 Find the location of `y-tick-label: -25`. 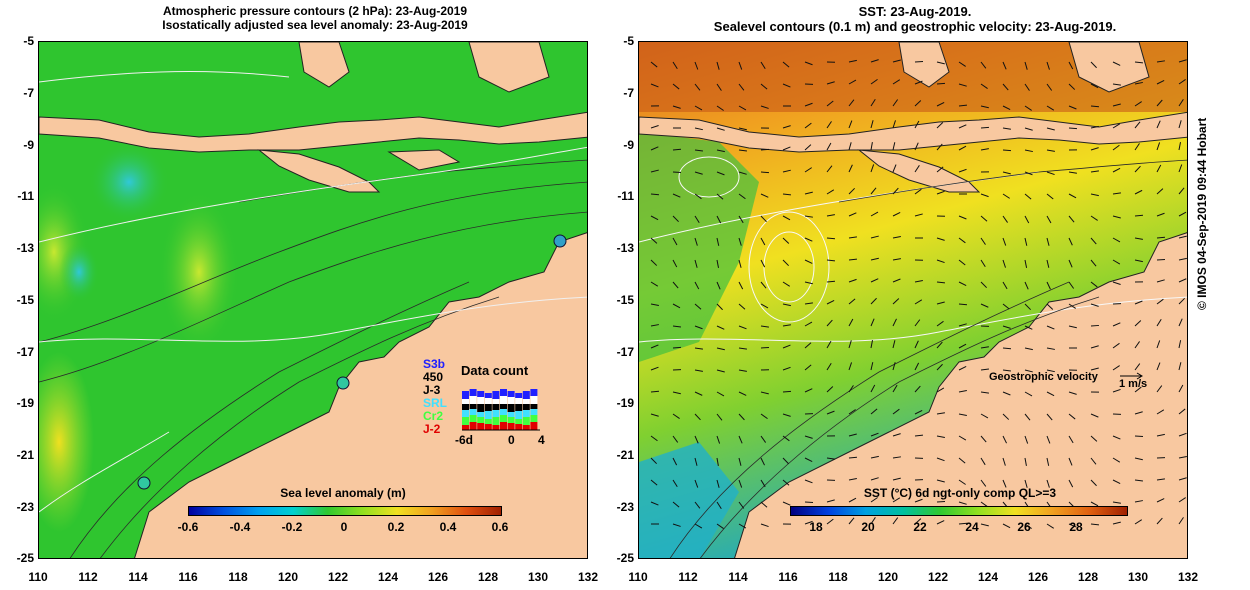

y-tick-label: -25 is located at coordinates (25, 558).